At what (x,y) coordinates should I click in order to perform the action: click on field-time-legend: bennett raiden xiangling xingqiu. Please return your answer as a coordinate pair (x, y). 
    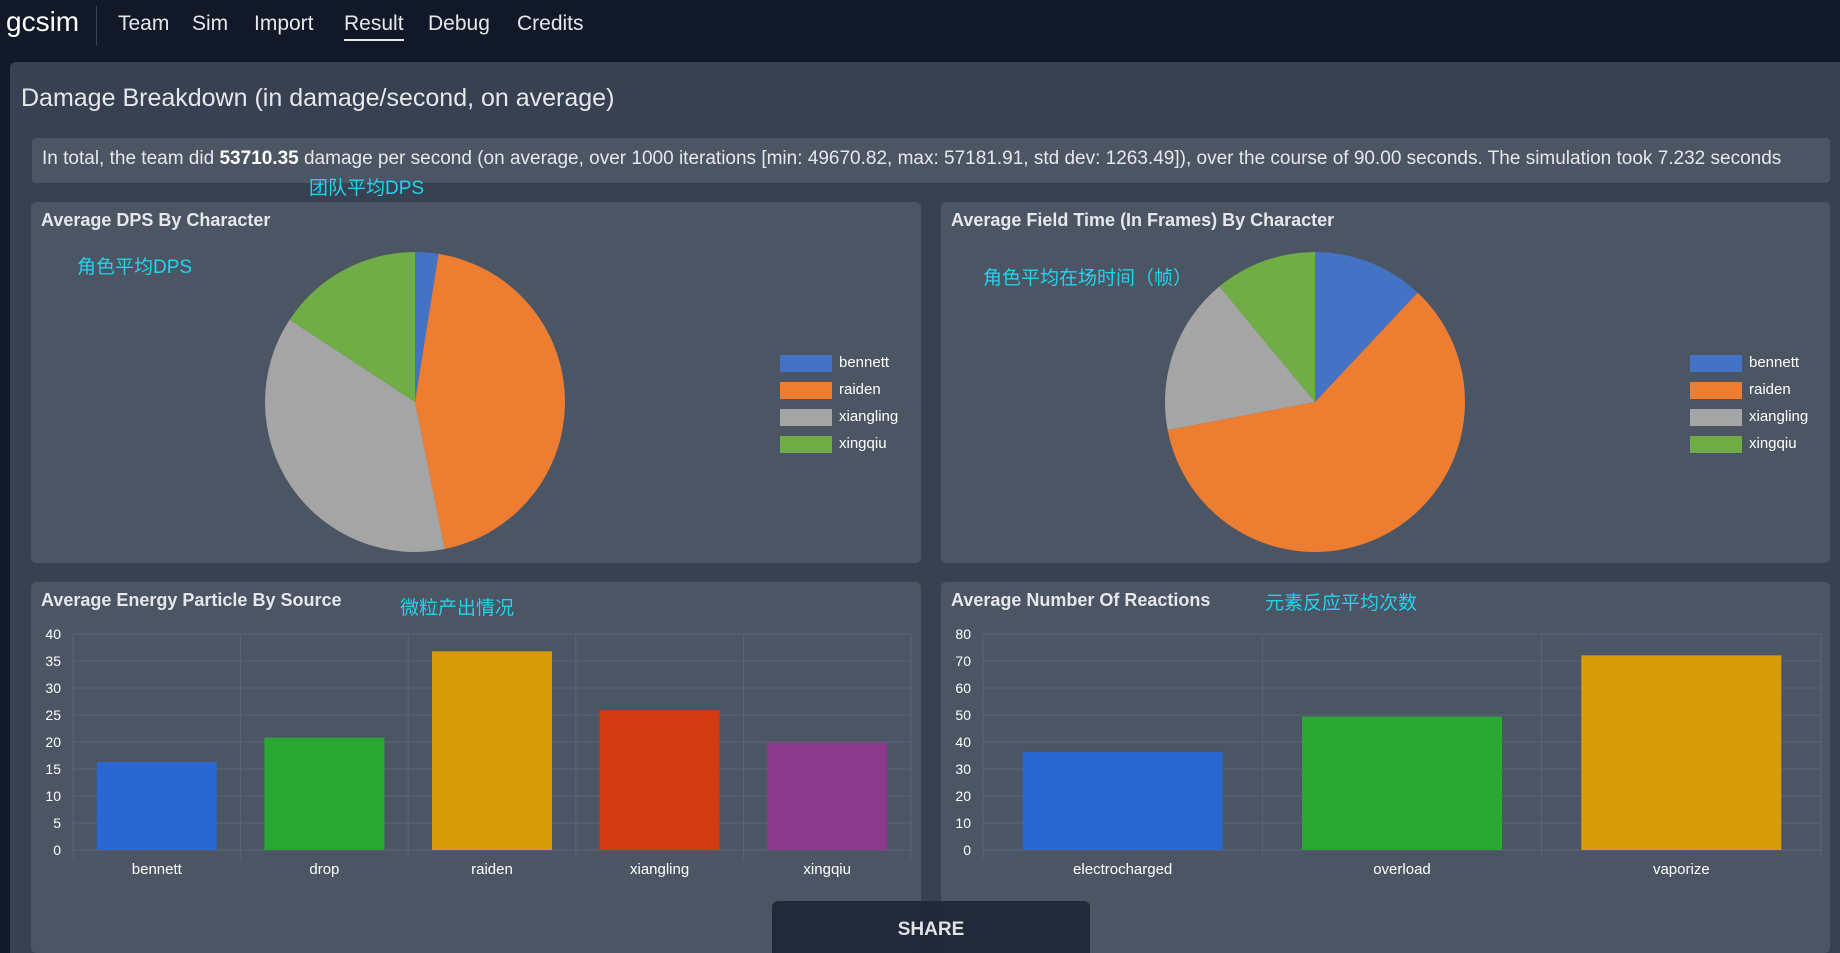
    Looking at the image, I should click on (1750, 405).